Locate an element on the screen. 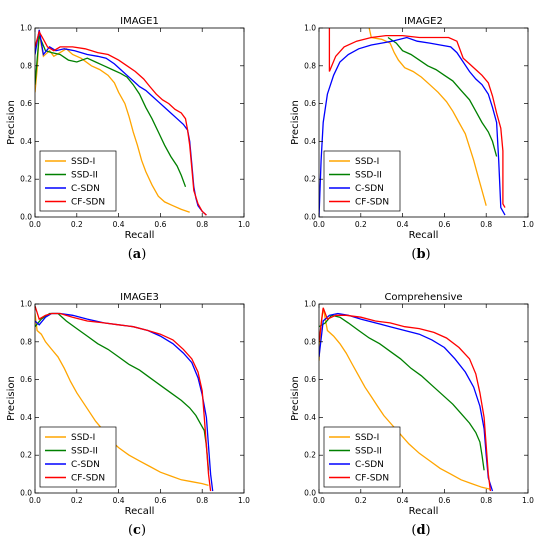  caption-part: b is located at coordinates (420, 254).